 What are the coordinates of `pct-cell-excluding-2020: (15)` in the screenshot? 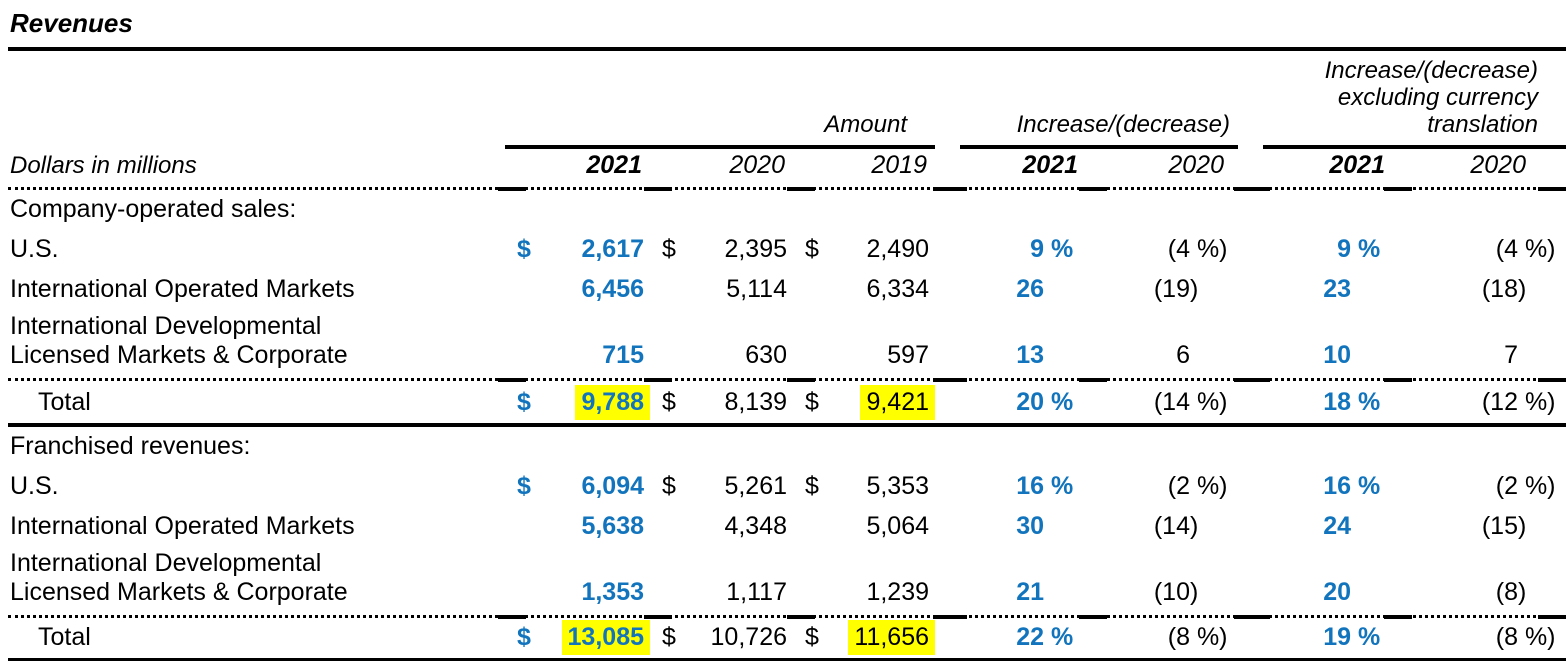 It's located at (1482, 529).